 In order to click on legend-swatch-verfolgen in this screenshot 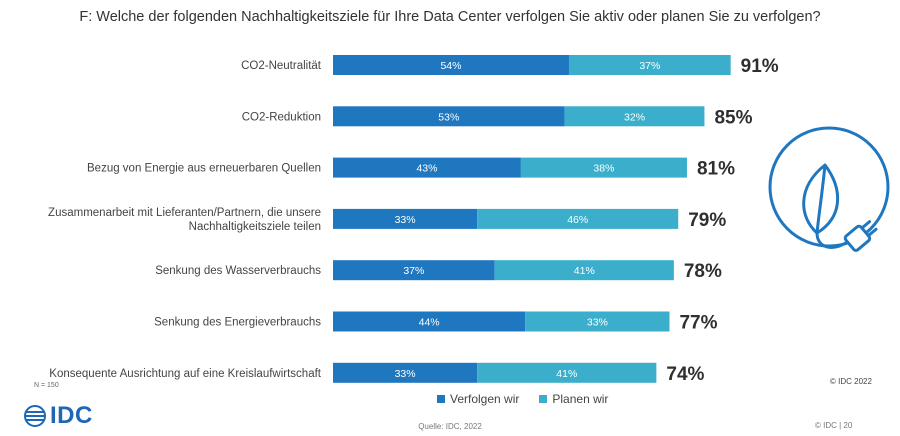, I will do `click(441, 399)`.